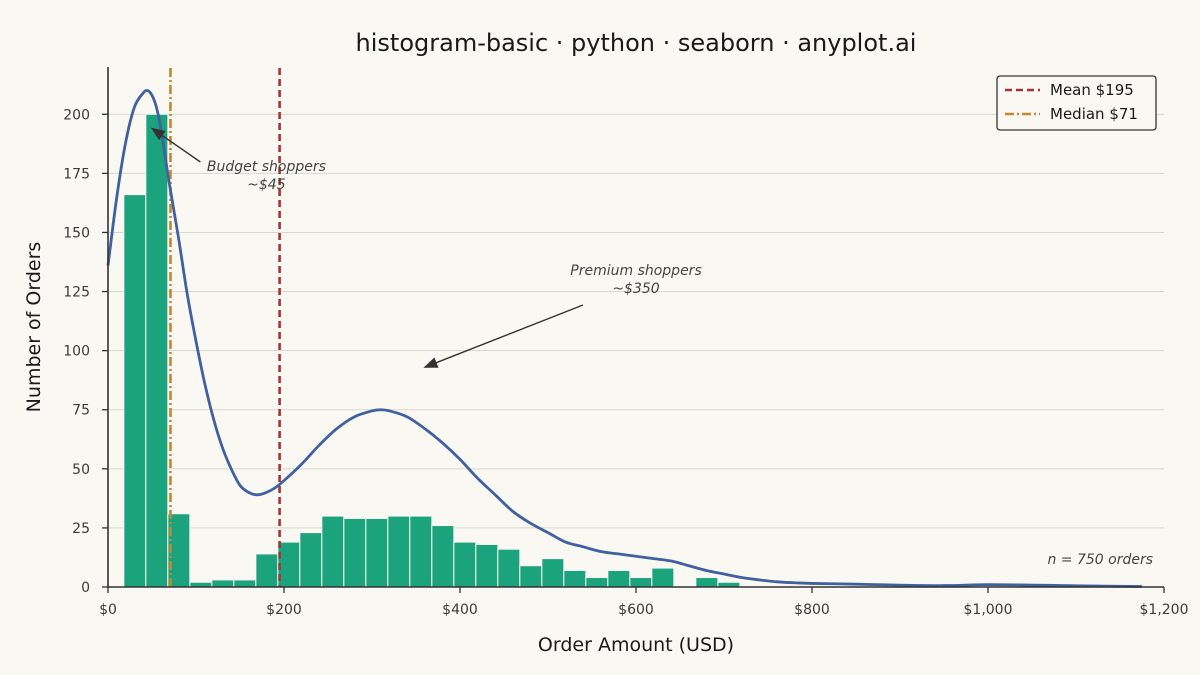 The image size is (1200, 675). Describe the element at coordinates (34, 327) in the screenshot. I see `y-axis-label: Number of Orders` at that location.